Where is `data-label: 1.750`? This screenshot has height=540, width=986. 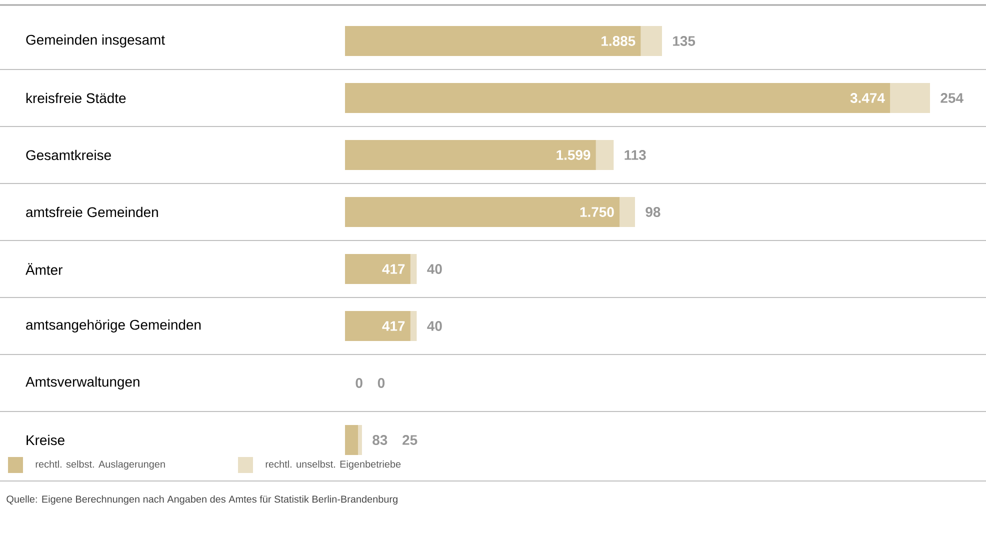
data-label: 1.750 is located at coordinates (597, 212).